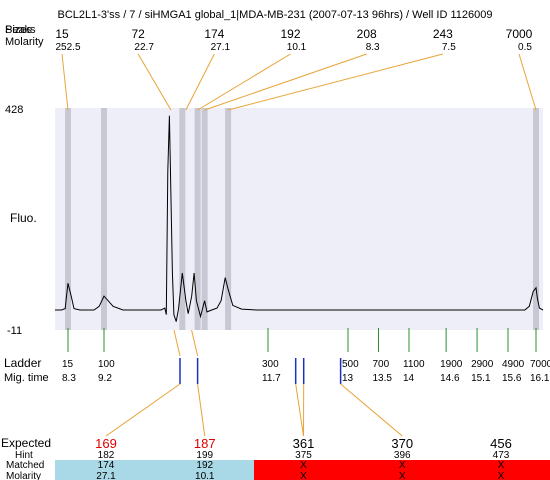 The width and height of the screenshot is (550, 480). What do you see at coordinates (205, 443) in the screenshot?
I see `expected-value: 187` at bounding box center [205, 443].